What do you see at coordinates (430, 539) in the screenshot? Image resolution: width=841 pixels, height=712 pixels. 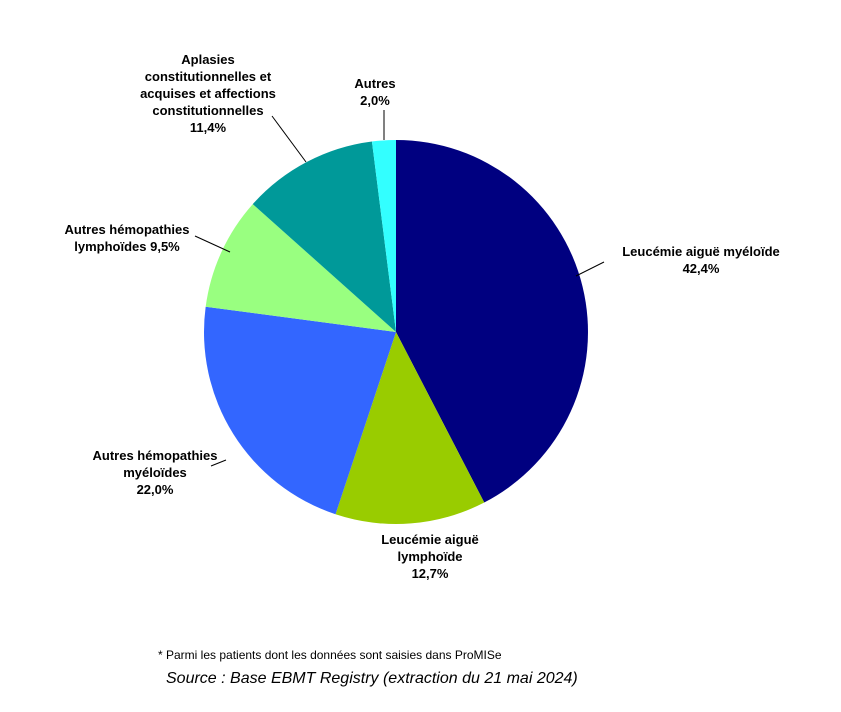 I see `slice-label-line: Leucémie aiguë` at bounding box center [430, 539].